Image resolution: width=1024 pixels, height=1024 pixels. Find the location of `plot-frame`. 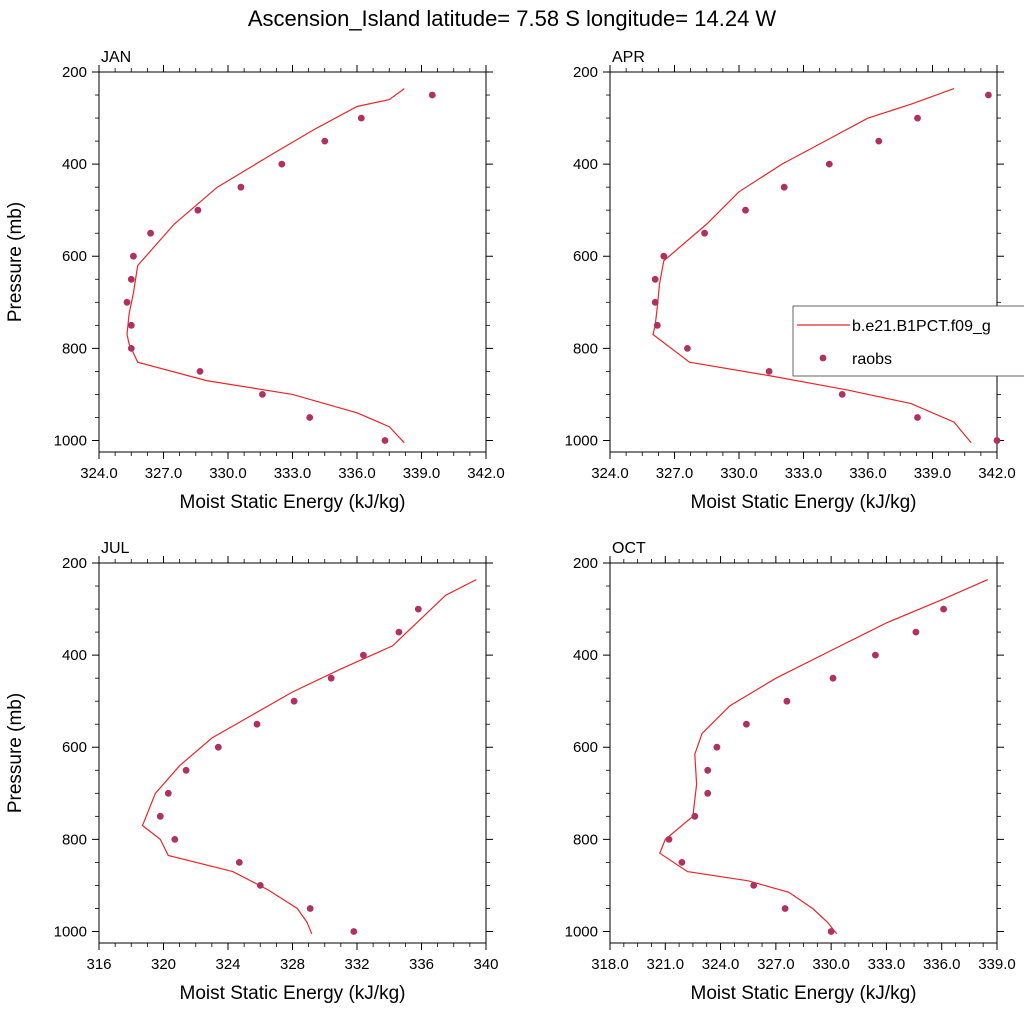

plot-frame is located at coordinates (803, 262).